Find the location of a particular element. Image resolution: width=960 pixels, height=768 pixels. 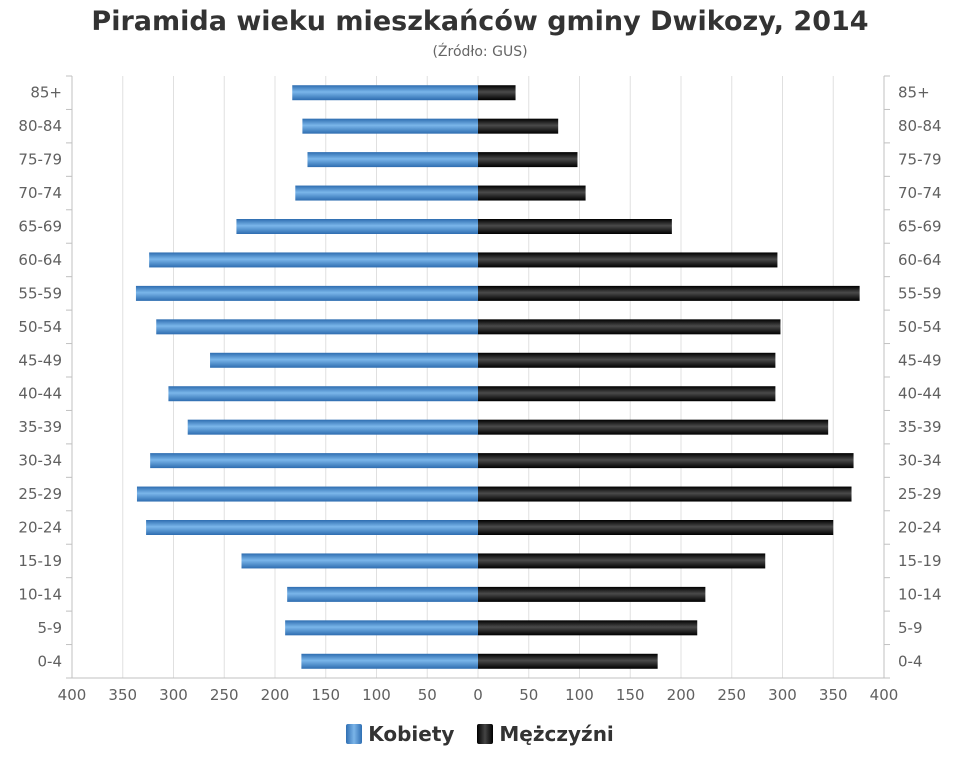

y-tick-label-right: 0-4 is located at coordinates (910, 661).